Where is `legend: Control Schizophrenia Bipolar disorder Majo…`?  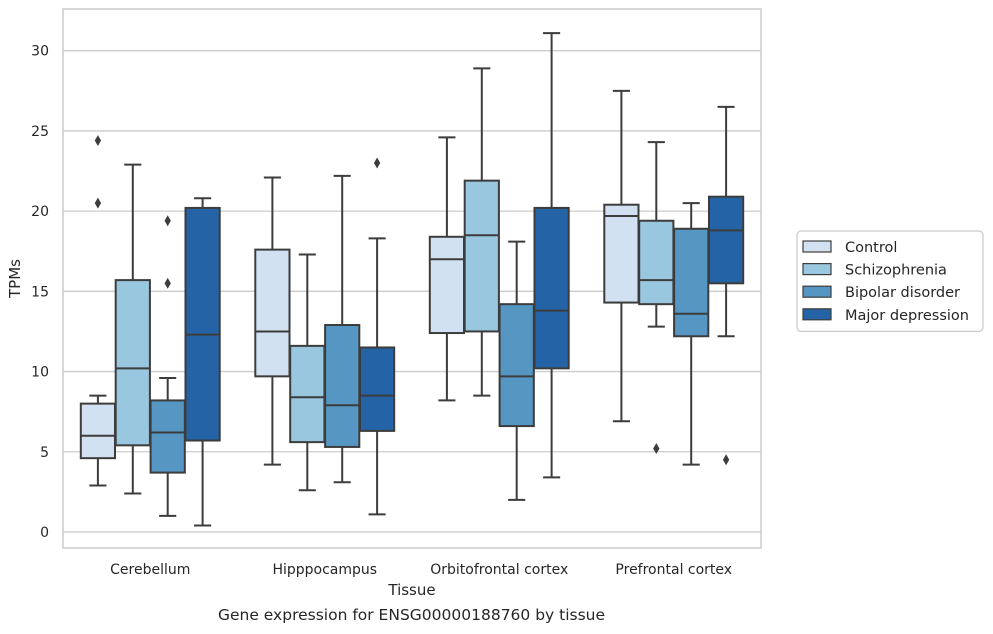
legend: Control Schizophrenia Bipolar disorder Majo… is located at coordinates (890, 281).